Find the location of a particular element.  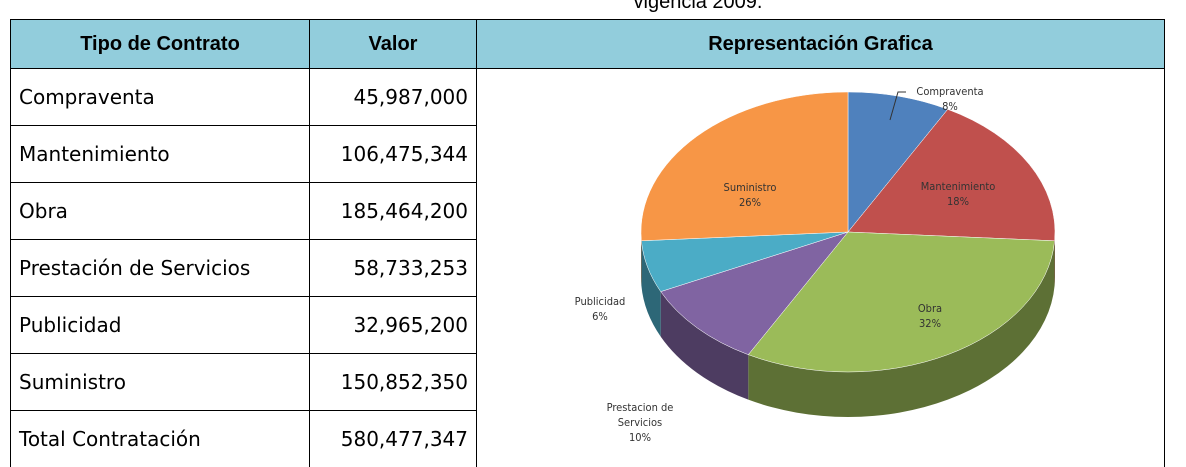

slice-value: 18% is located at coordinates (958, 201).